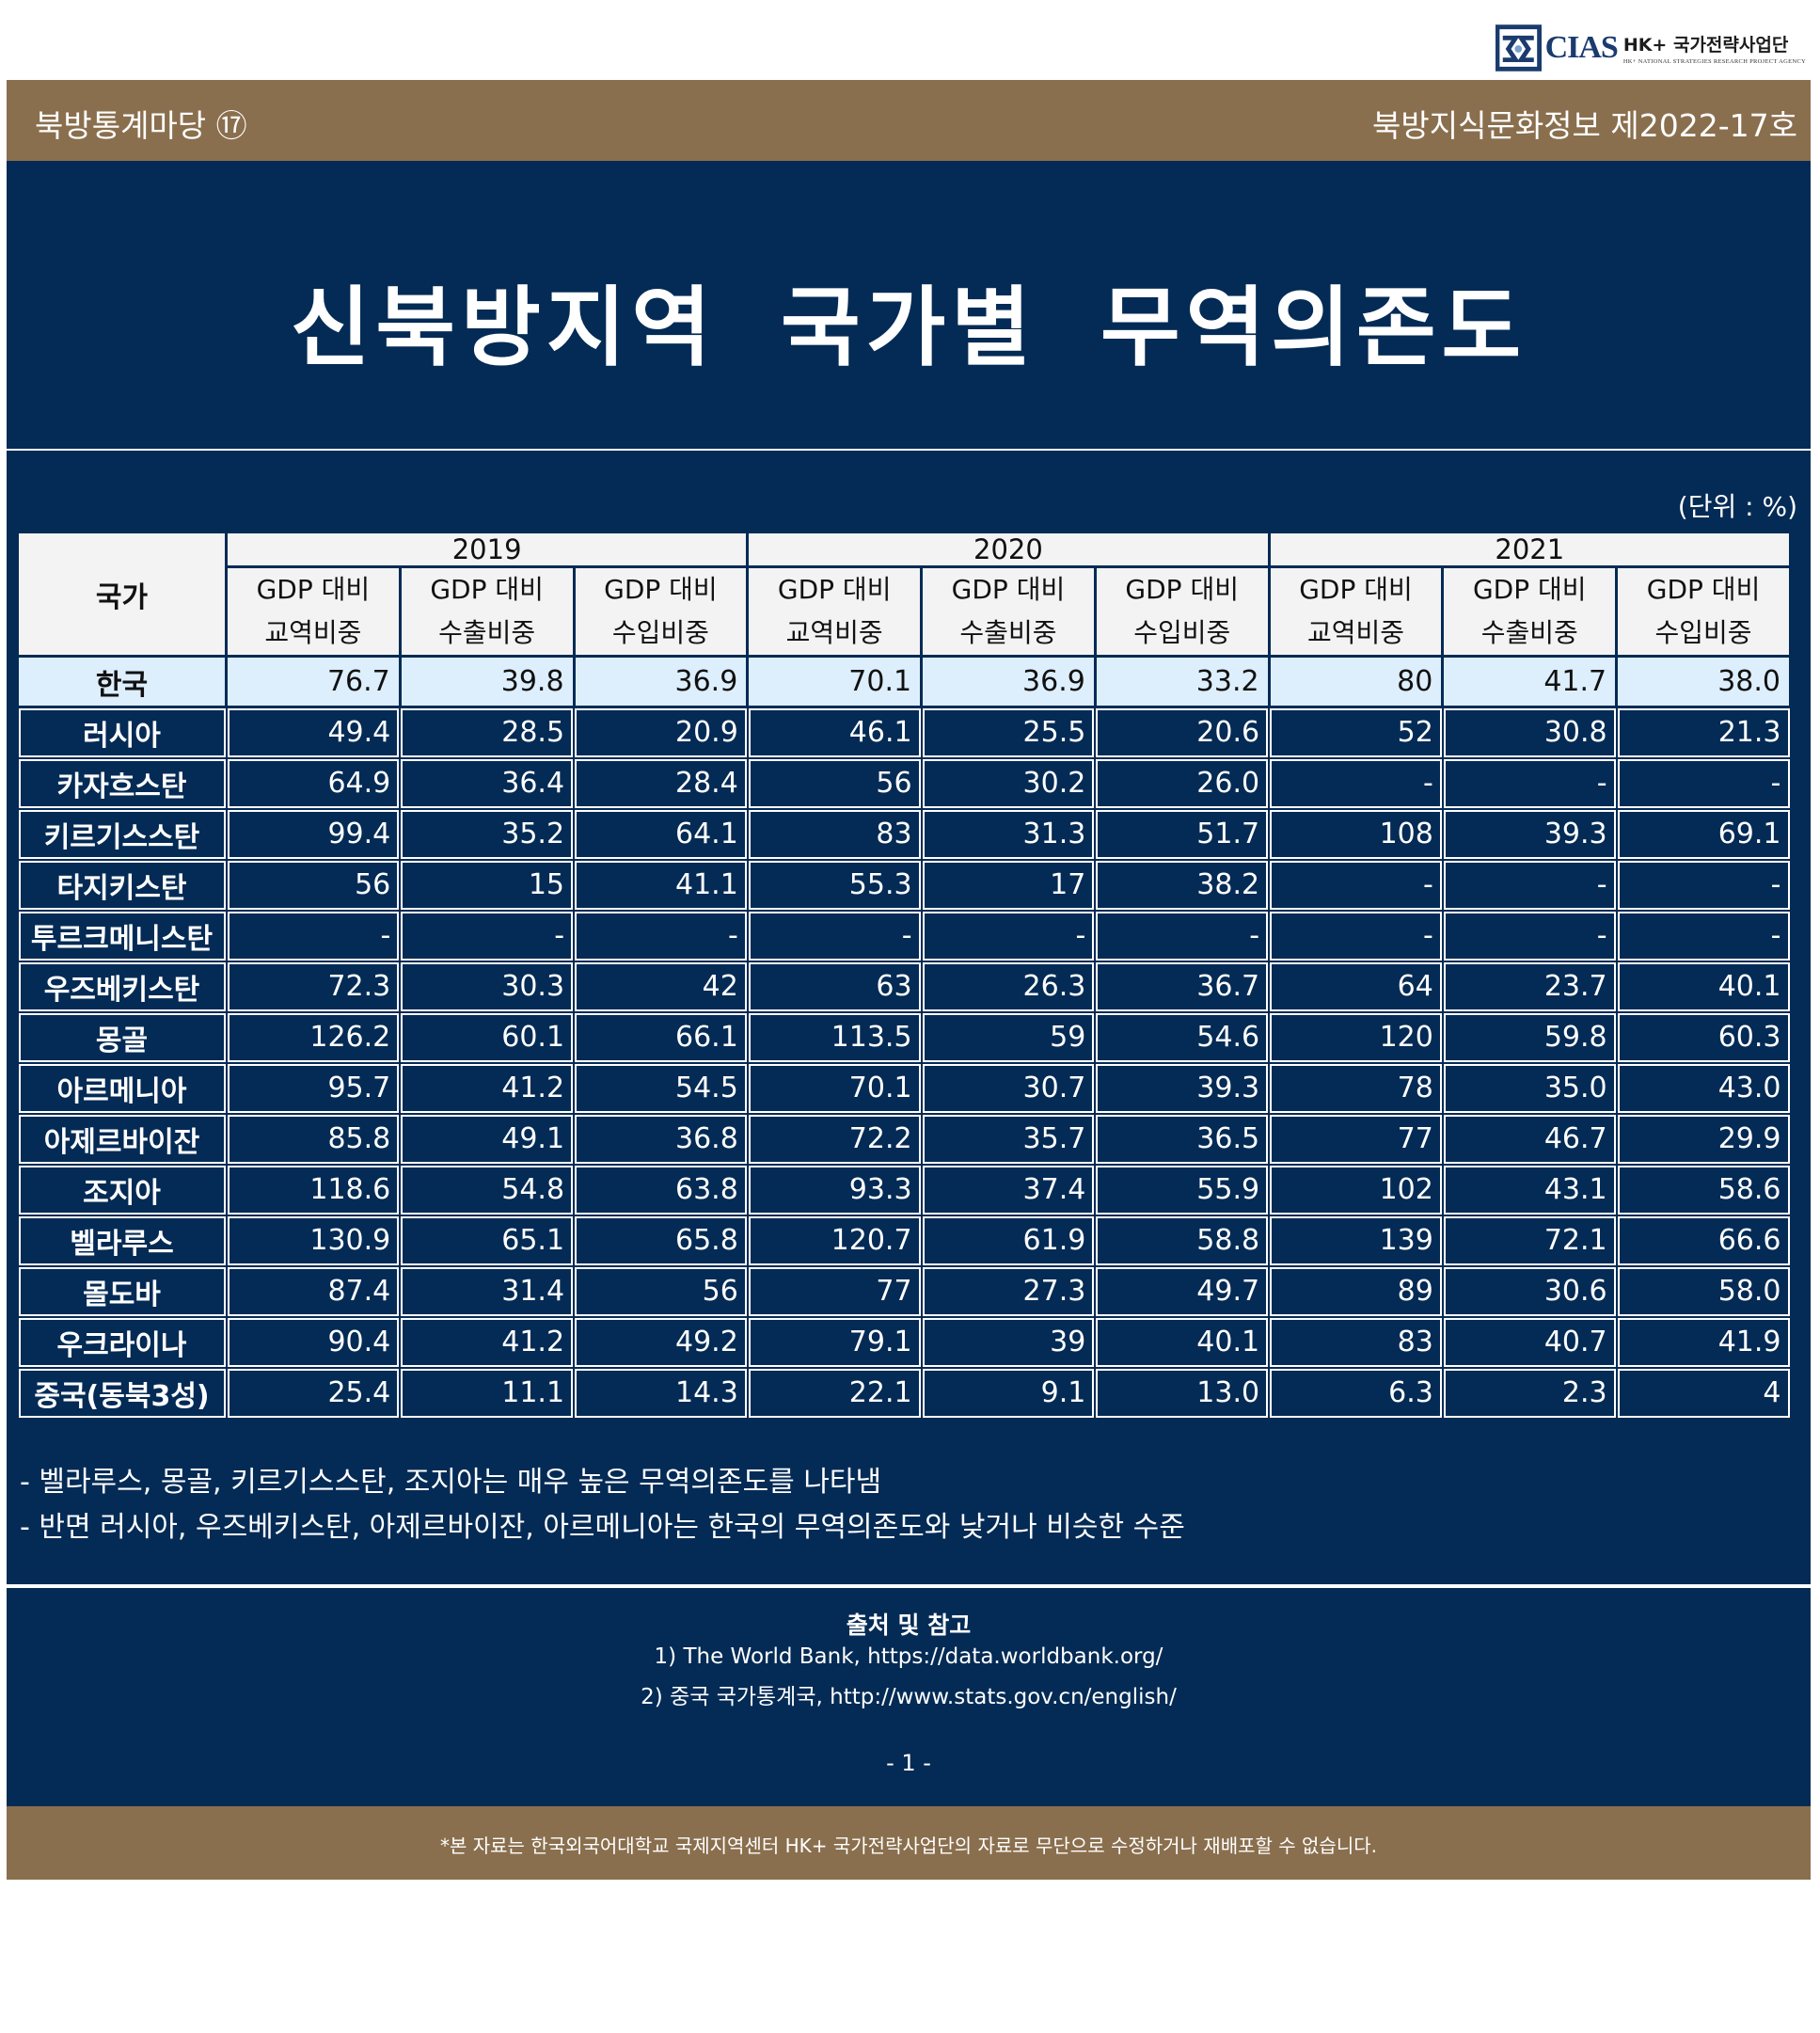 This screenshot has height=2033, width=1820. Describe the element at coordinates (122, 1342) in the screenshot. I see `country-cell: 우크라이나` at that location.